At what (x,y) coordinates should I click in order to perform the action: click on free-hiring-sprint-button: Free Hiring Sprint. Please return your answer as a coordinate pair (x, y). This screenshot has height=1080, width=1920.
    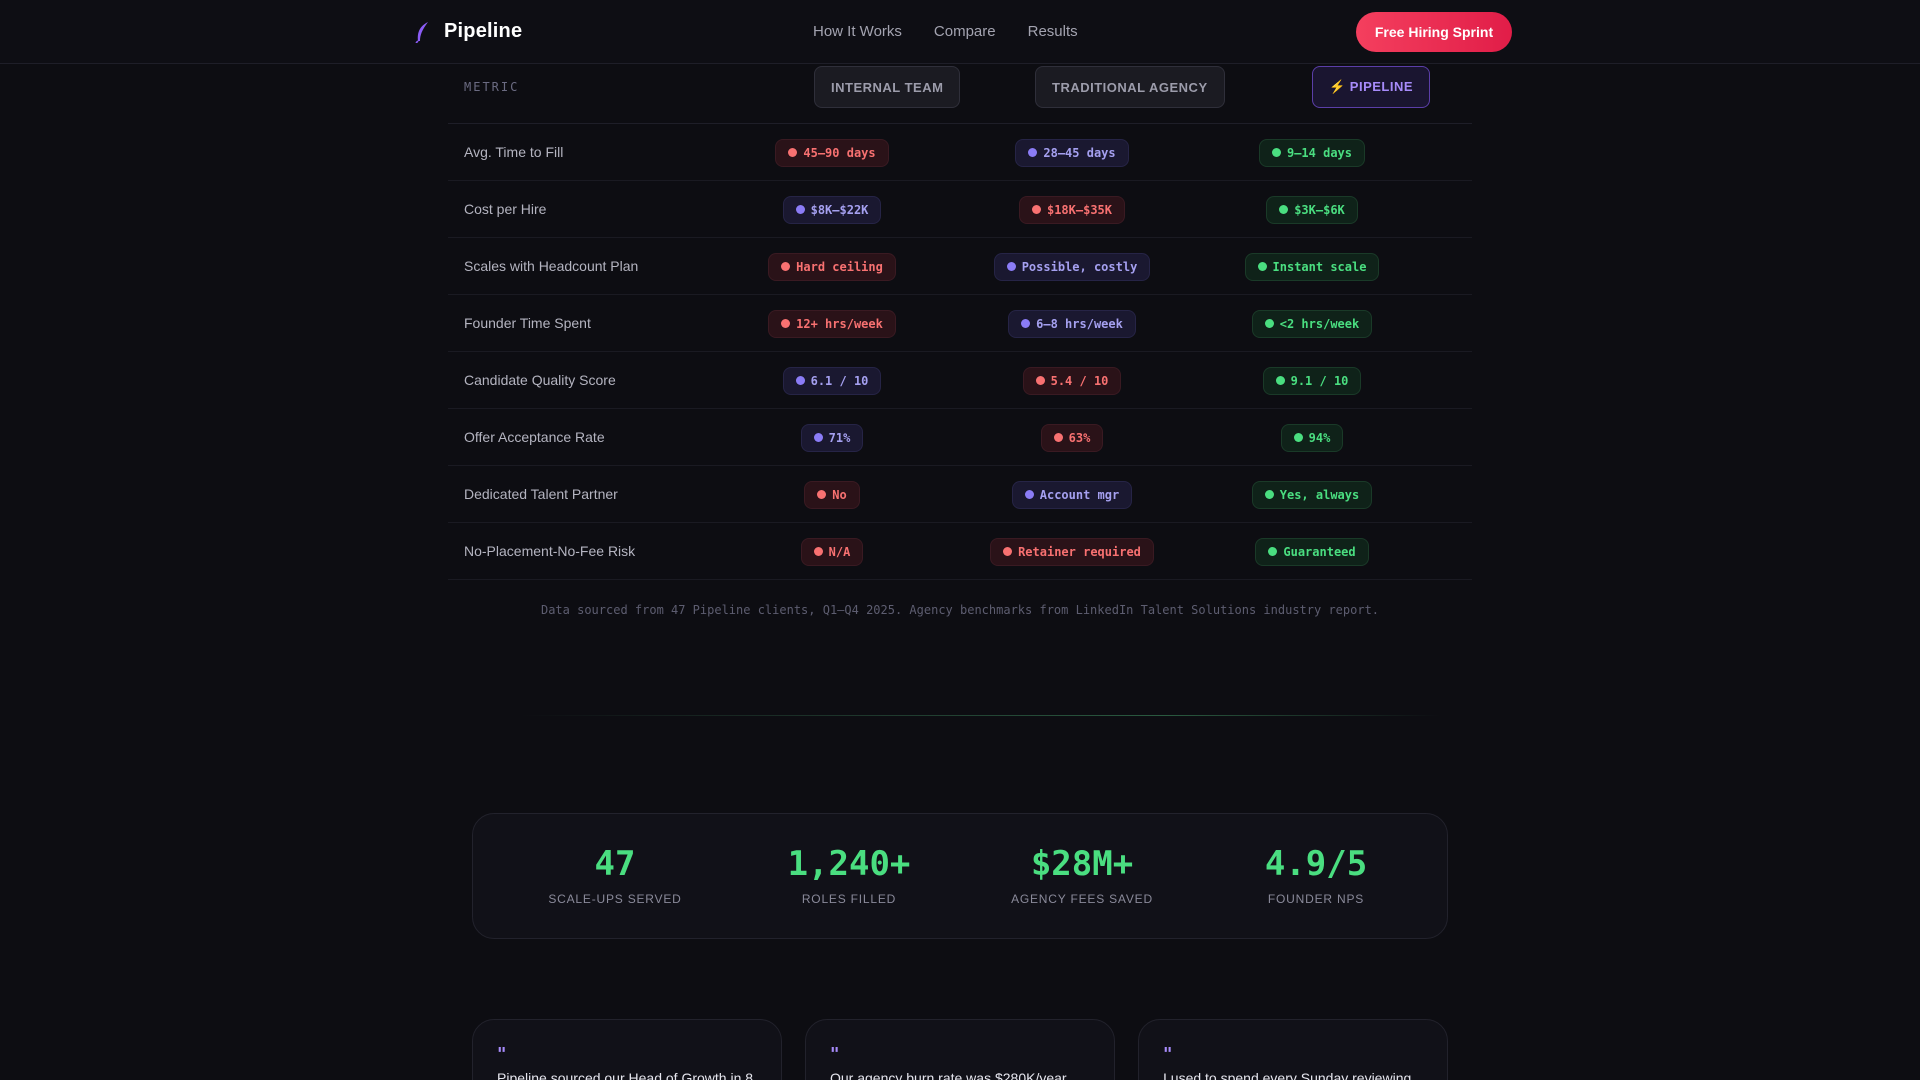
    Looking at the image, I should click on (1434, 32).